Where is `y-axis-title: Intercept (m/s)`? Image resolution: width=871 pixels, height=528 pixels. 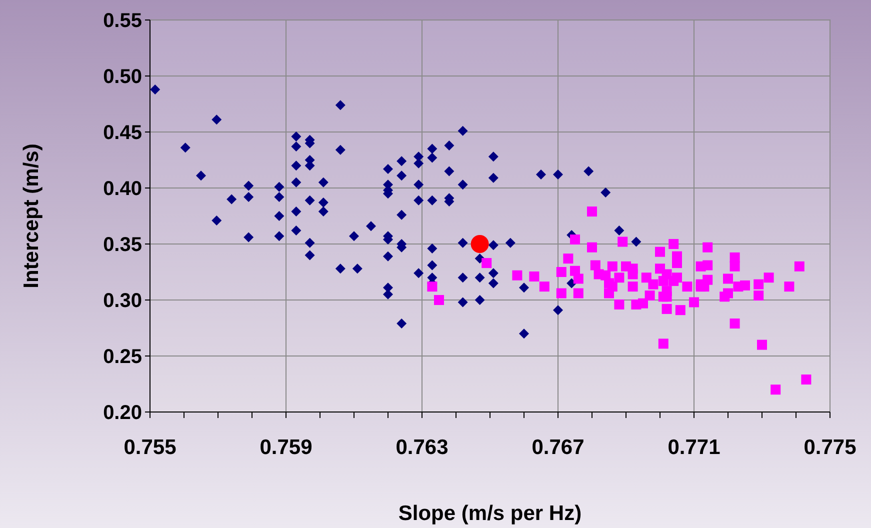 y-axis-title: Intercept (m/s) is located at coordinates (31, 216).